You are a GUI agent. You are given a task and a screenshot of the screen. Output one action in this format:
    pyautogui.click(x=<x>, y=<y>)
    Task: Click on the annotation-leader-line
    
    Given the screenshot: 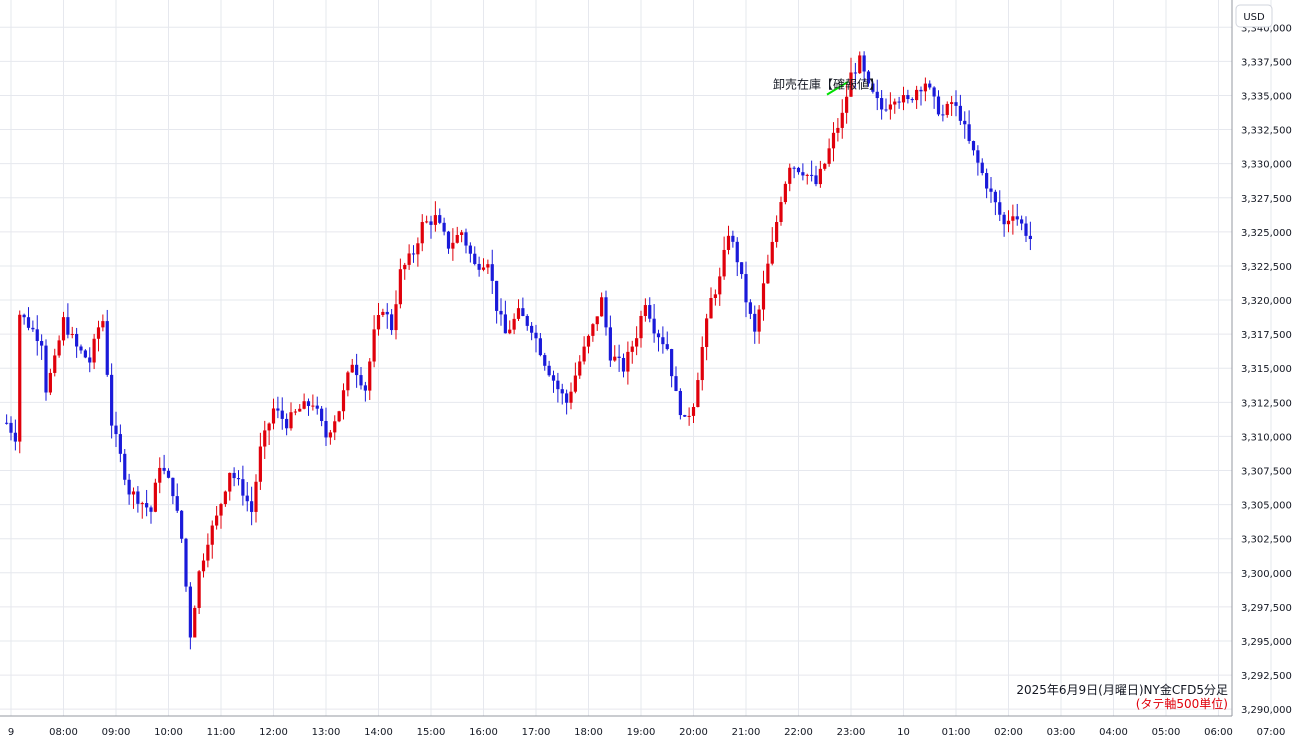 What is the action you would take?
    pyautogui.click(x=837, y=88)
    